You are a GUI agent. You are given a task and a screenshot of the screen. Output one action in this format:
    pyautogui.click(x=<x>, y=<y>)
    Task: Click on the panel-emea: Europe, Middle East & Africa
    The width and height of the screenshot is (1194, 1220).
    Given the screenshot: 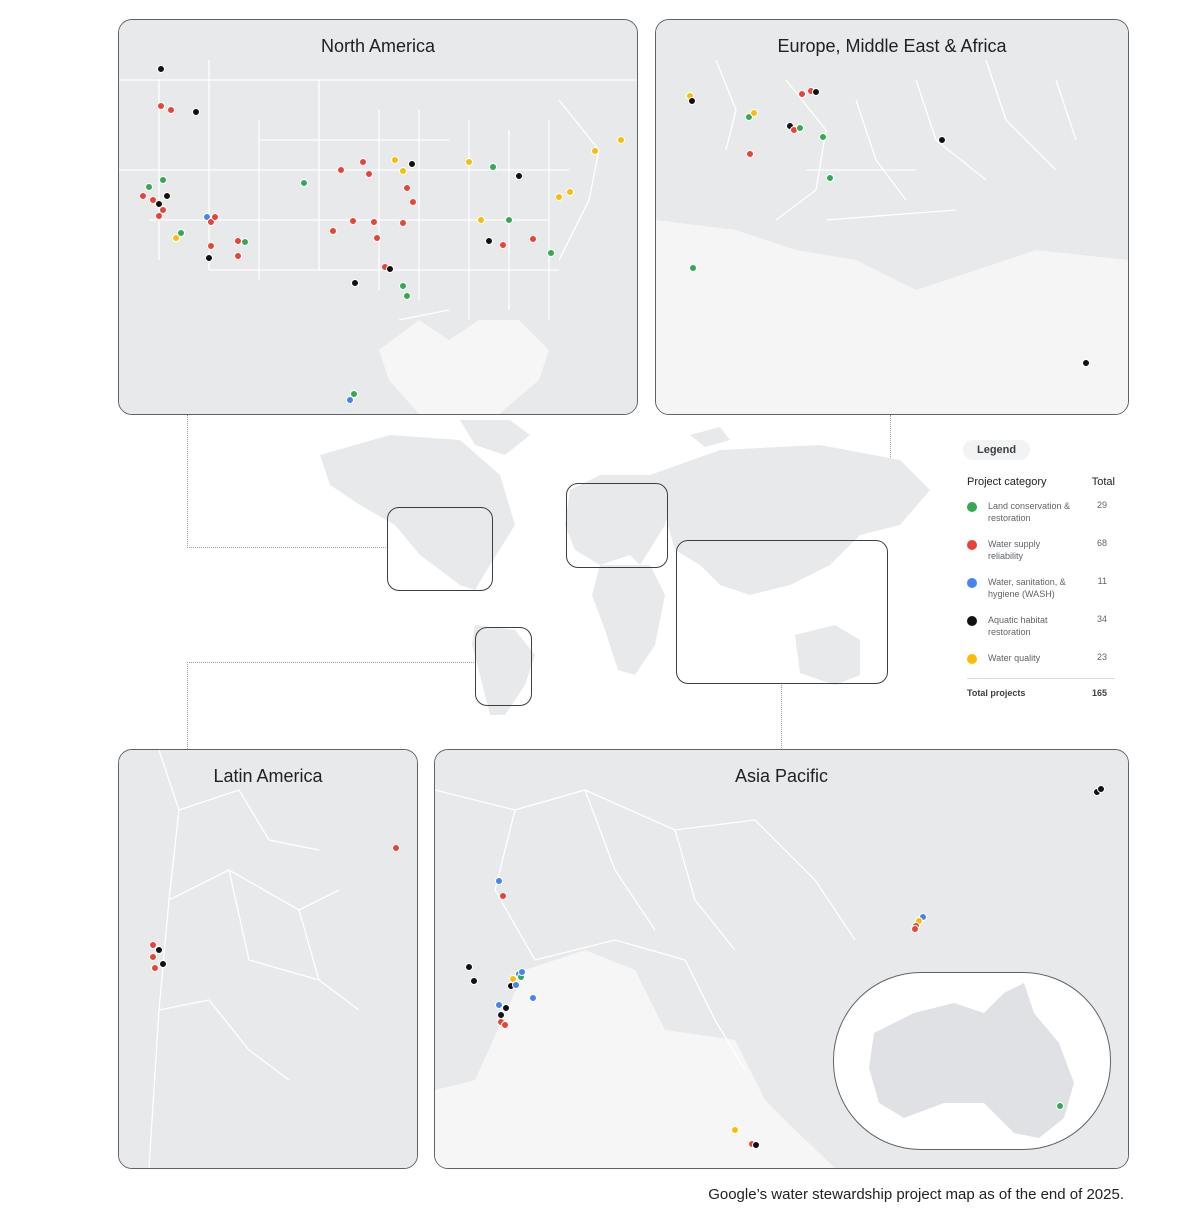 What is the action you would take?
    pyautogui.click(x=892, y=217)
    